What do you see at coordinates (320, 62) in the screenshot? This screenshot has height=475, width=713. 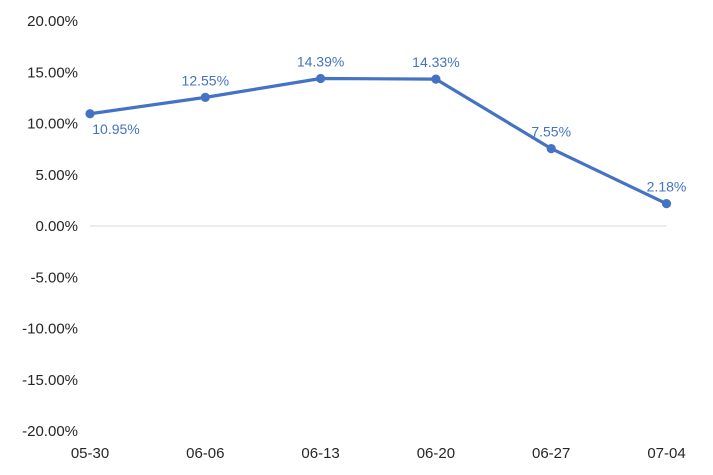 I see `data-label: 14.39%` at bounding box center [320, 62].